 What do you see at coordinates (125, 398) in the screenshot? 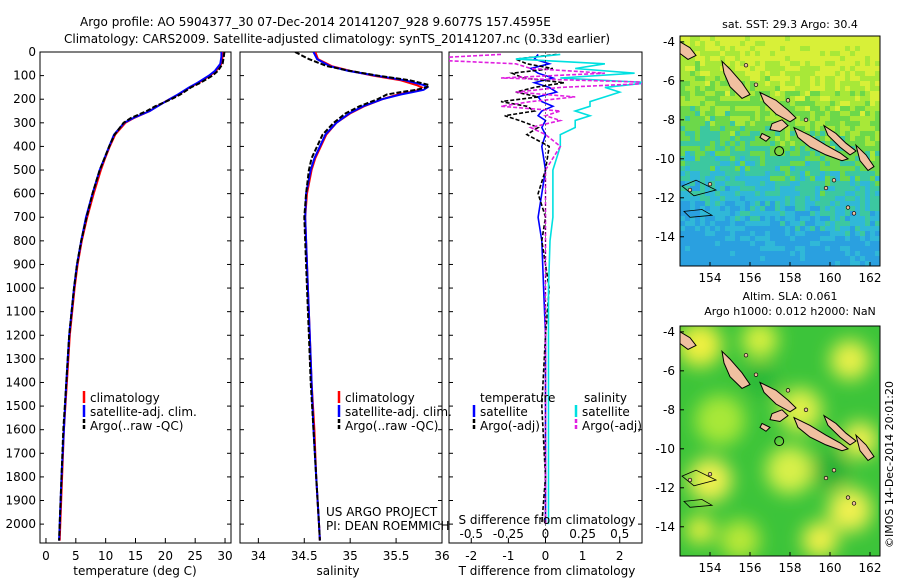
I see `legend-climatology: climatology` at bounding box center [125, 398].